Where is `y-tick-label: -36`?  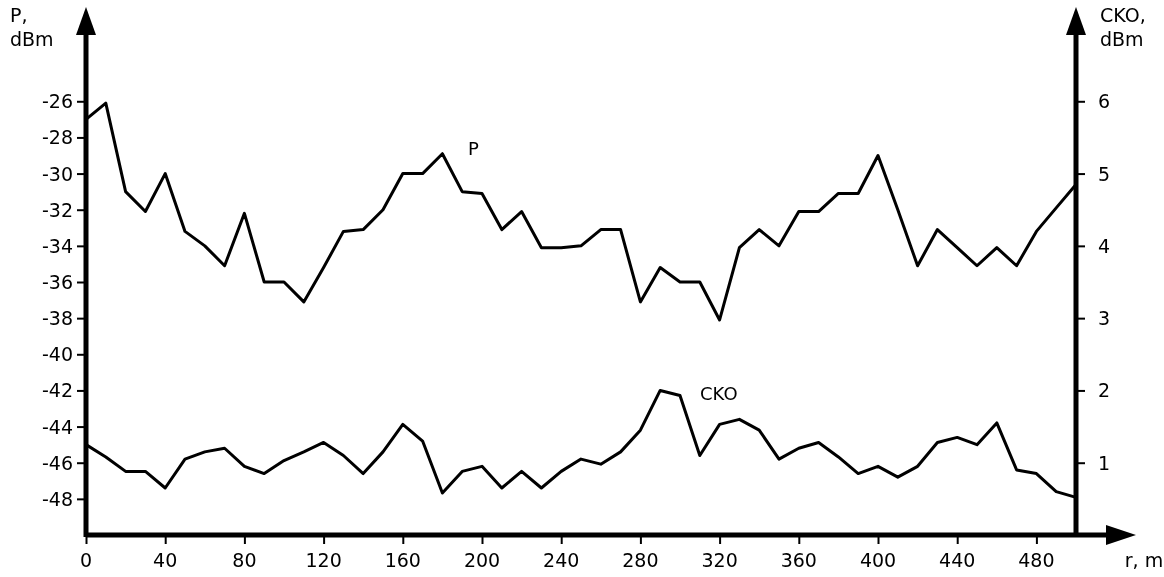 y-tick-label: -36 is located at coordinates (57, 282).